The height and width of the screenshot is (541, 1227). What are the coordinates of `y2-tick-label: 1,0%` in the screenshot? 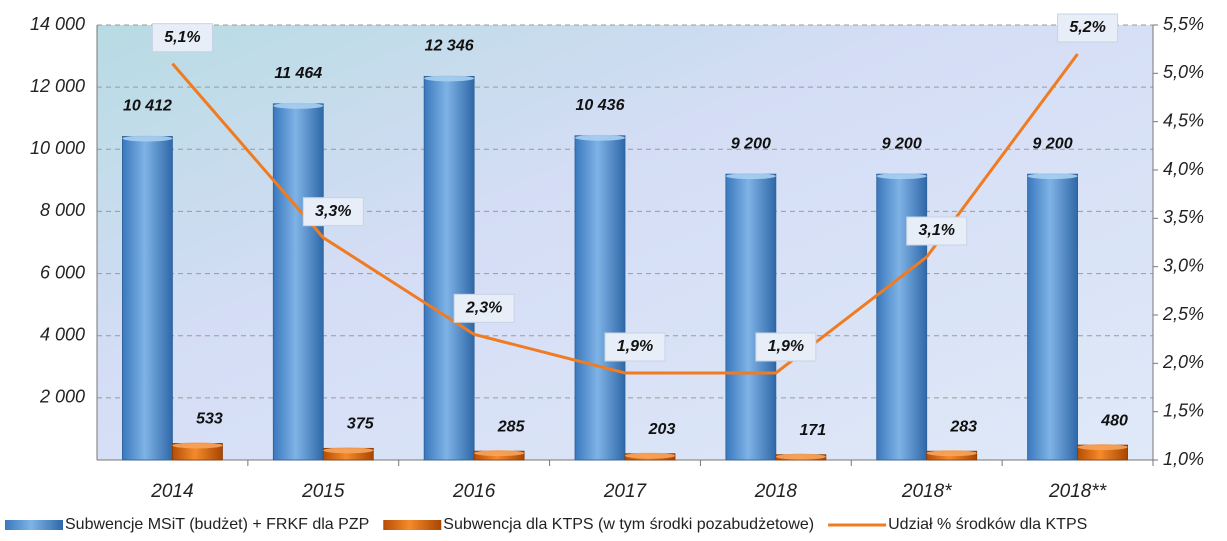 It's located at (1183, 459).